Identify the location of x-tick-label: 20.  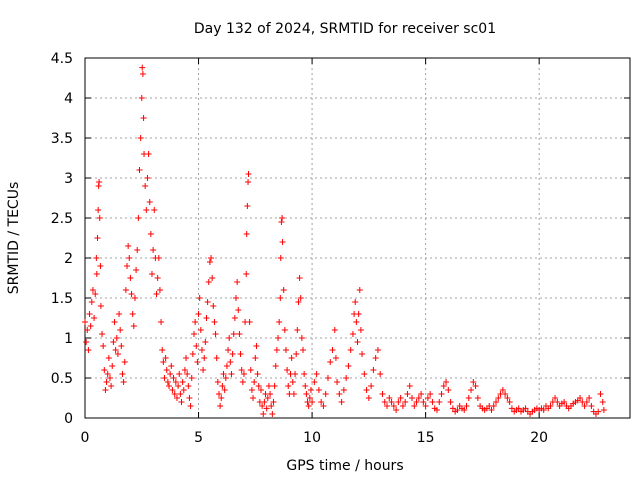
(539, 438).